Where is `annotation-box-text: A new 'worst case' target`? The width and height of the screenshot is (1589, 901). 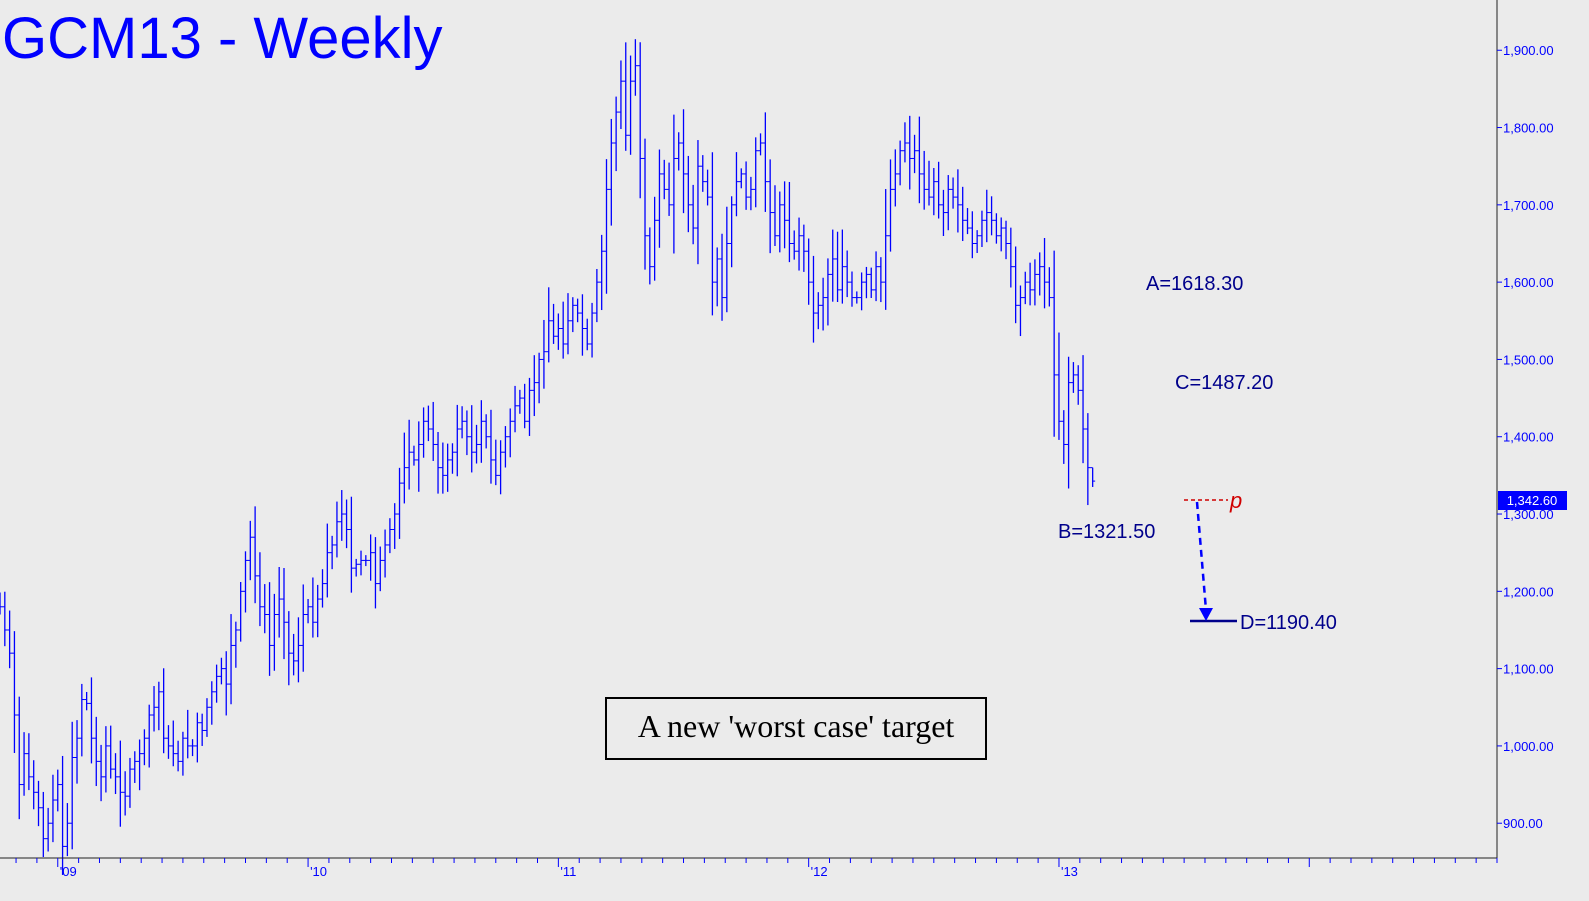
annotation-box-text: A new 'worst case' target is located at coordinates (796, 726).